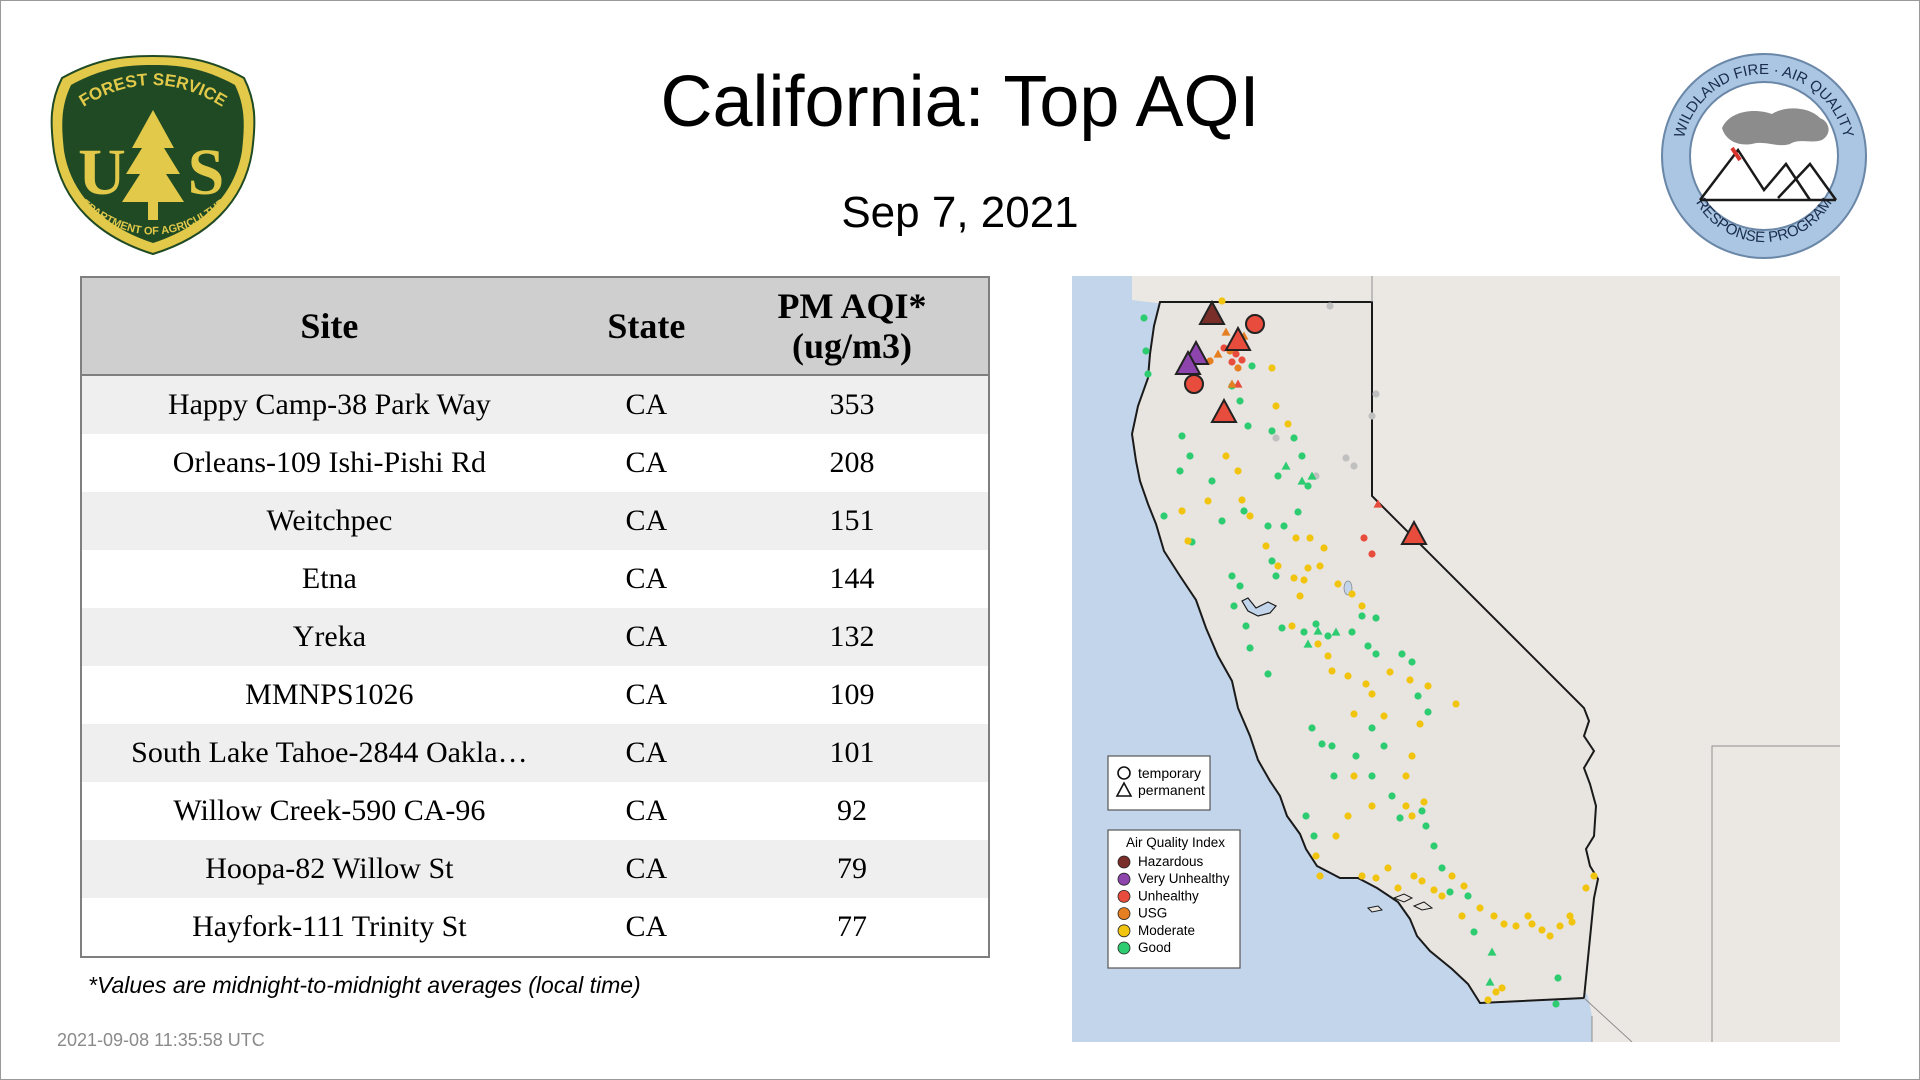 The height and width of the screenshot is (1080, 1920). I want to click on aqi-header-line1: PM AQI*, so click(852, 306).